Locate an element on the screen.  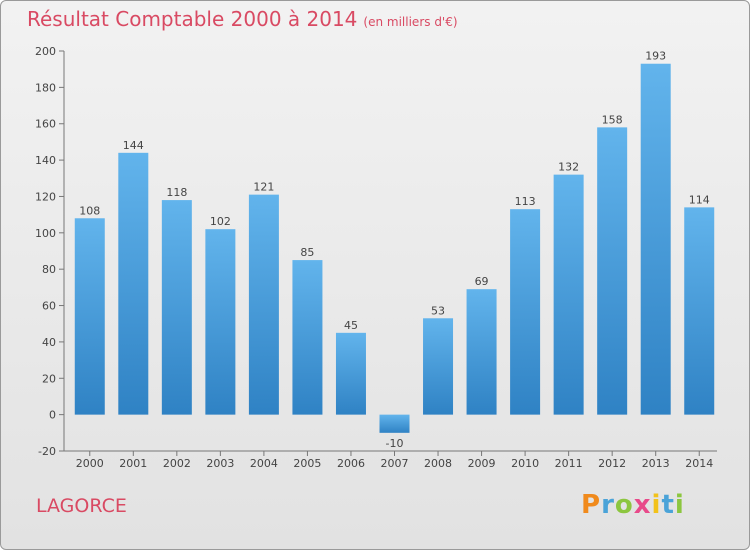
data-label: 45 is located at coordinates (351, 325).